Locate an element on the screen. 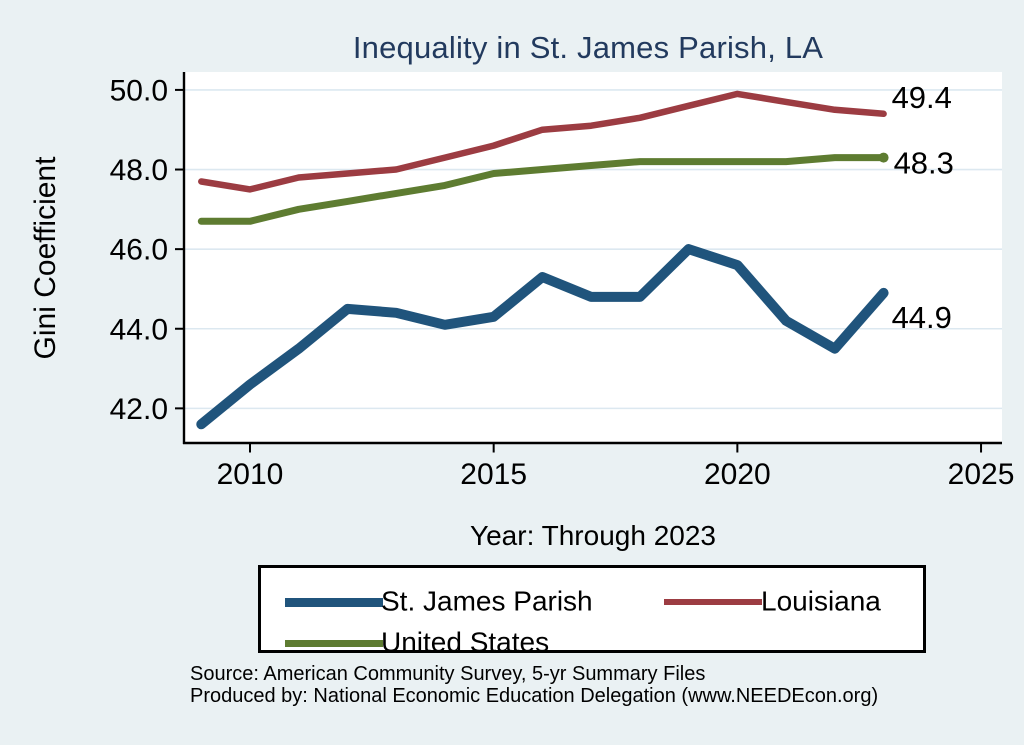  series-end-label-st-james-parish: 44.9 is located at coordinates (922, 317).